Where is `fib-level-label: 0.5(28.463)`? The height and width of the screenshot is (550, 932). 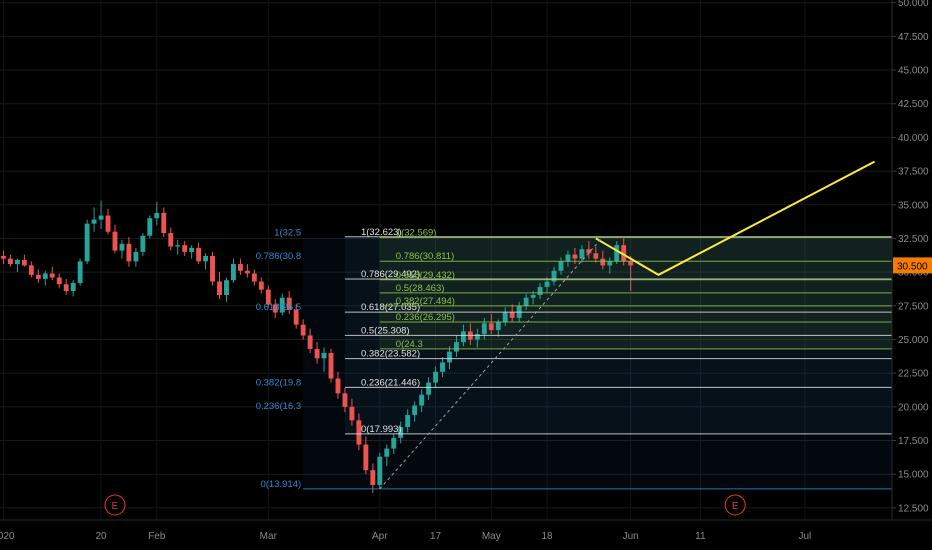
fib-level-label: 0.5(28.463) is located at coordinates (420, 288).